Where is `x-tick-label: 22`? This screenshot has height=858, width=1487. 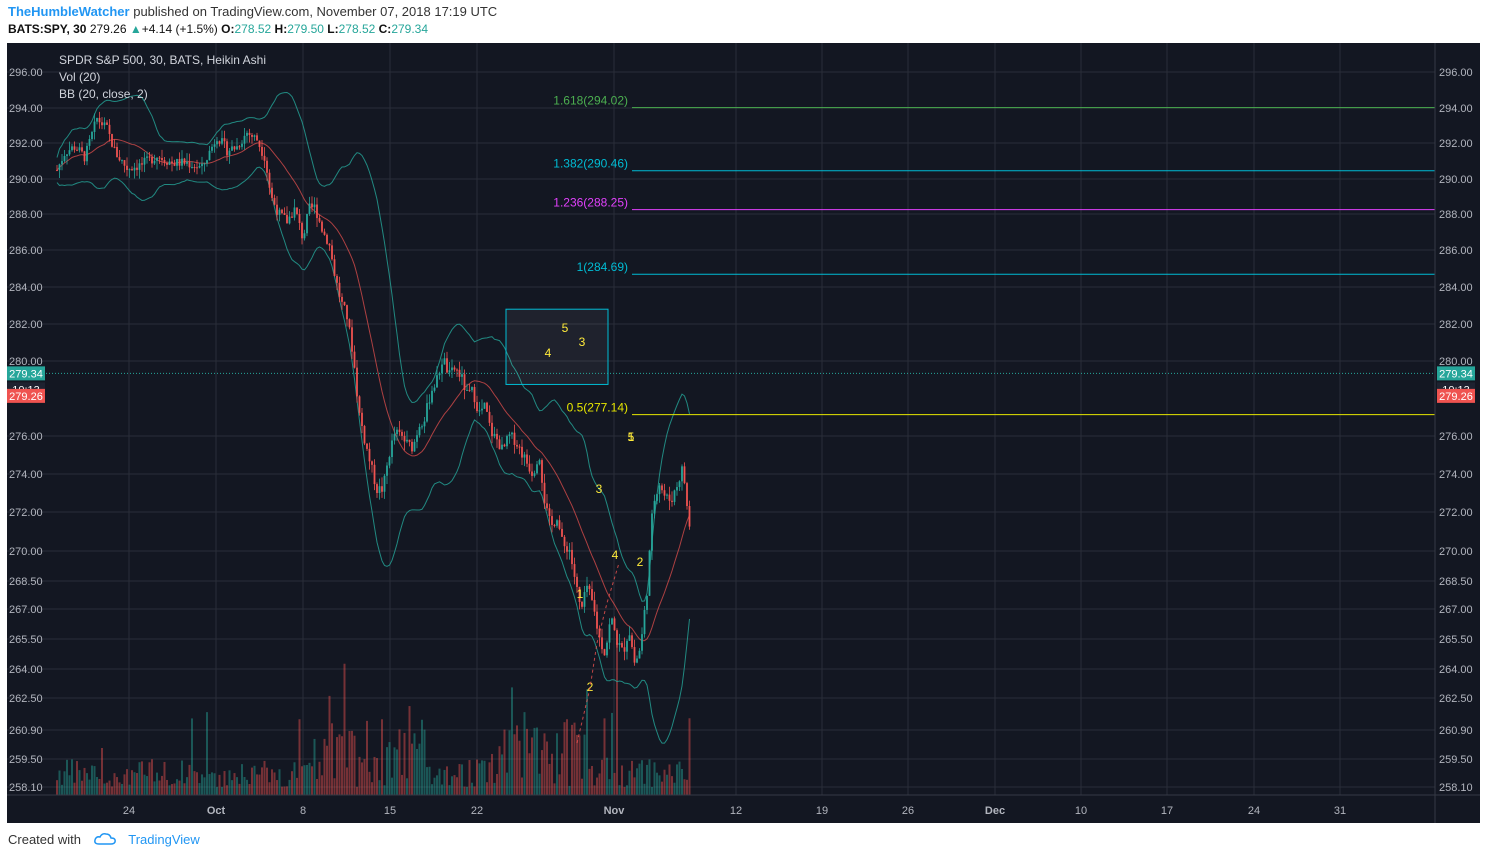
x-tick-label: 22 is located at coordinates (477, 811).